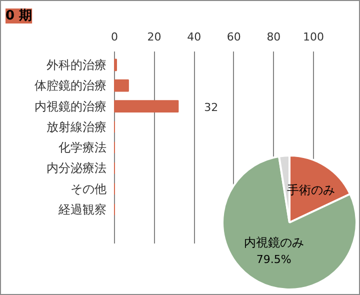 The image size is (360, 295). What do you see at coordinates (82, 147) in the screenshot?
I see `y-tick-label: 化学療法` at bounding box center [82, 147].